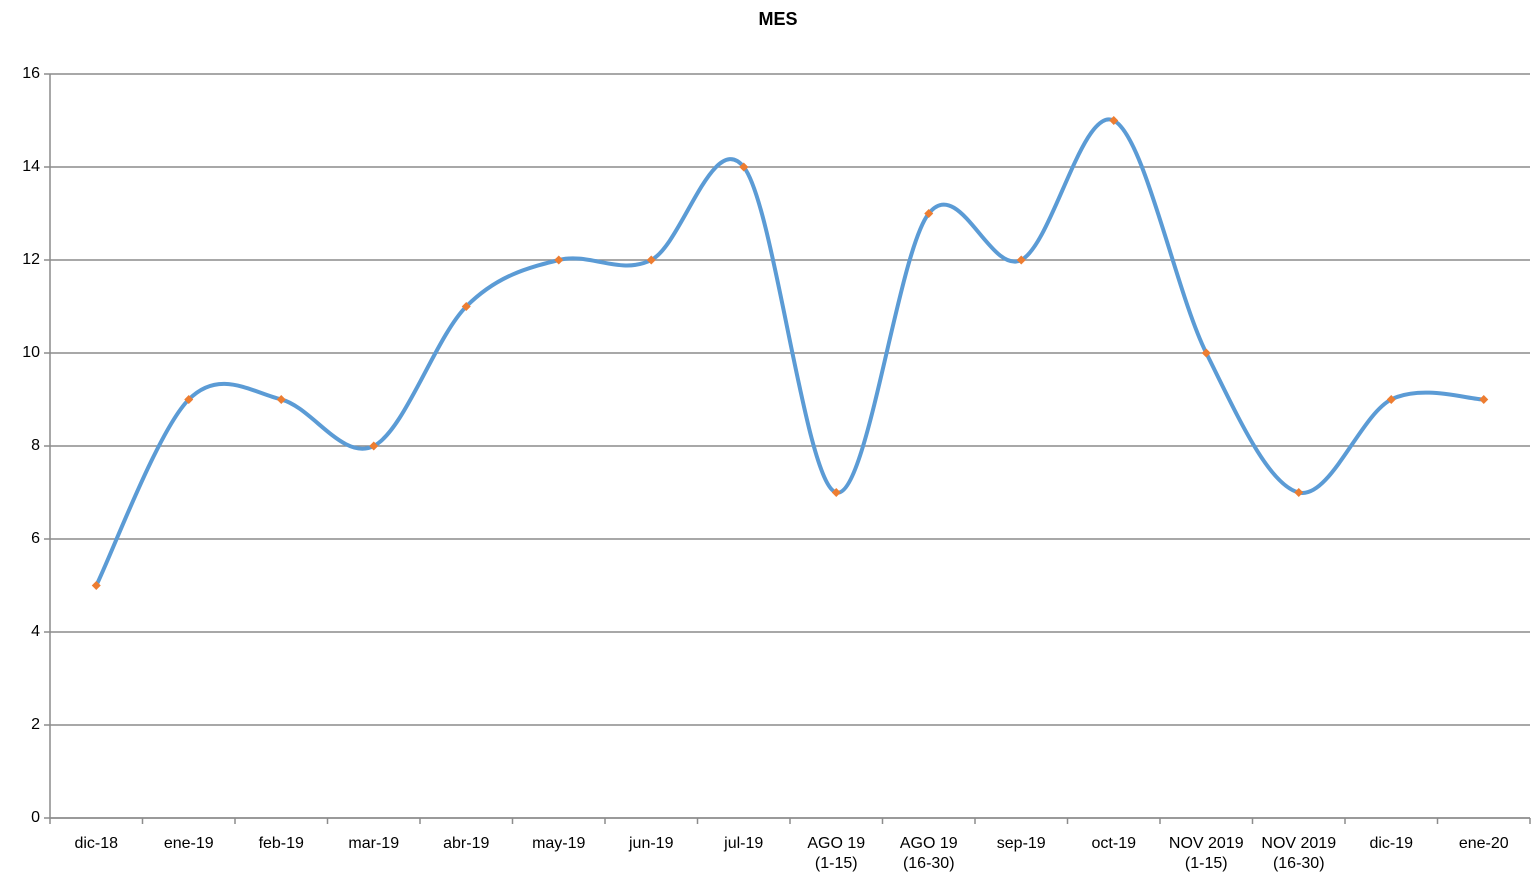  What do you see at coordinates (1299, 853) in the screenshot?
I see `x-tick-label: NOV 2019 (16-30)` at bounding box center [1299, 853].